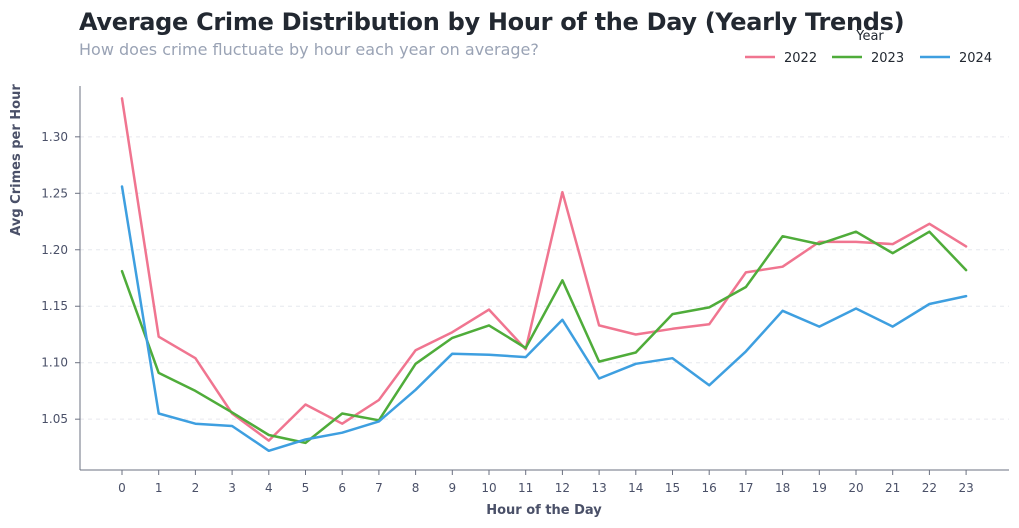 This screenshot has height=528, width=1019. I want to click on x-tick-label: 7, so click(379, 488).